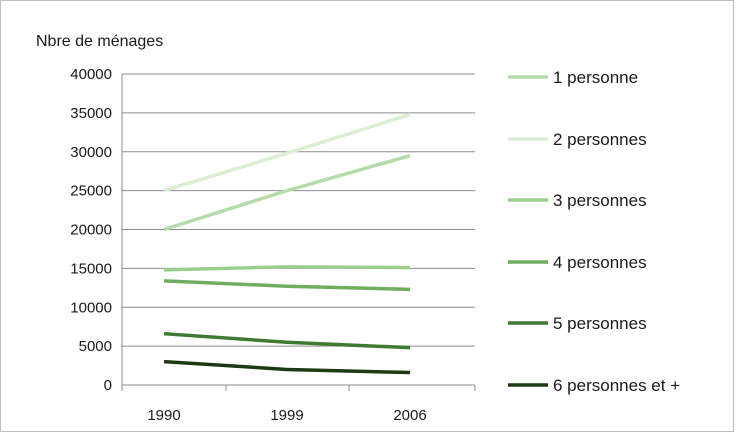  I want to click on legend-label: 5 personnes, so click(600, 323).